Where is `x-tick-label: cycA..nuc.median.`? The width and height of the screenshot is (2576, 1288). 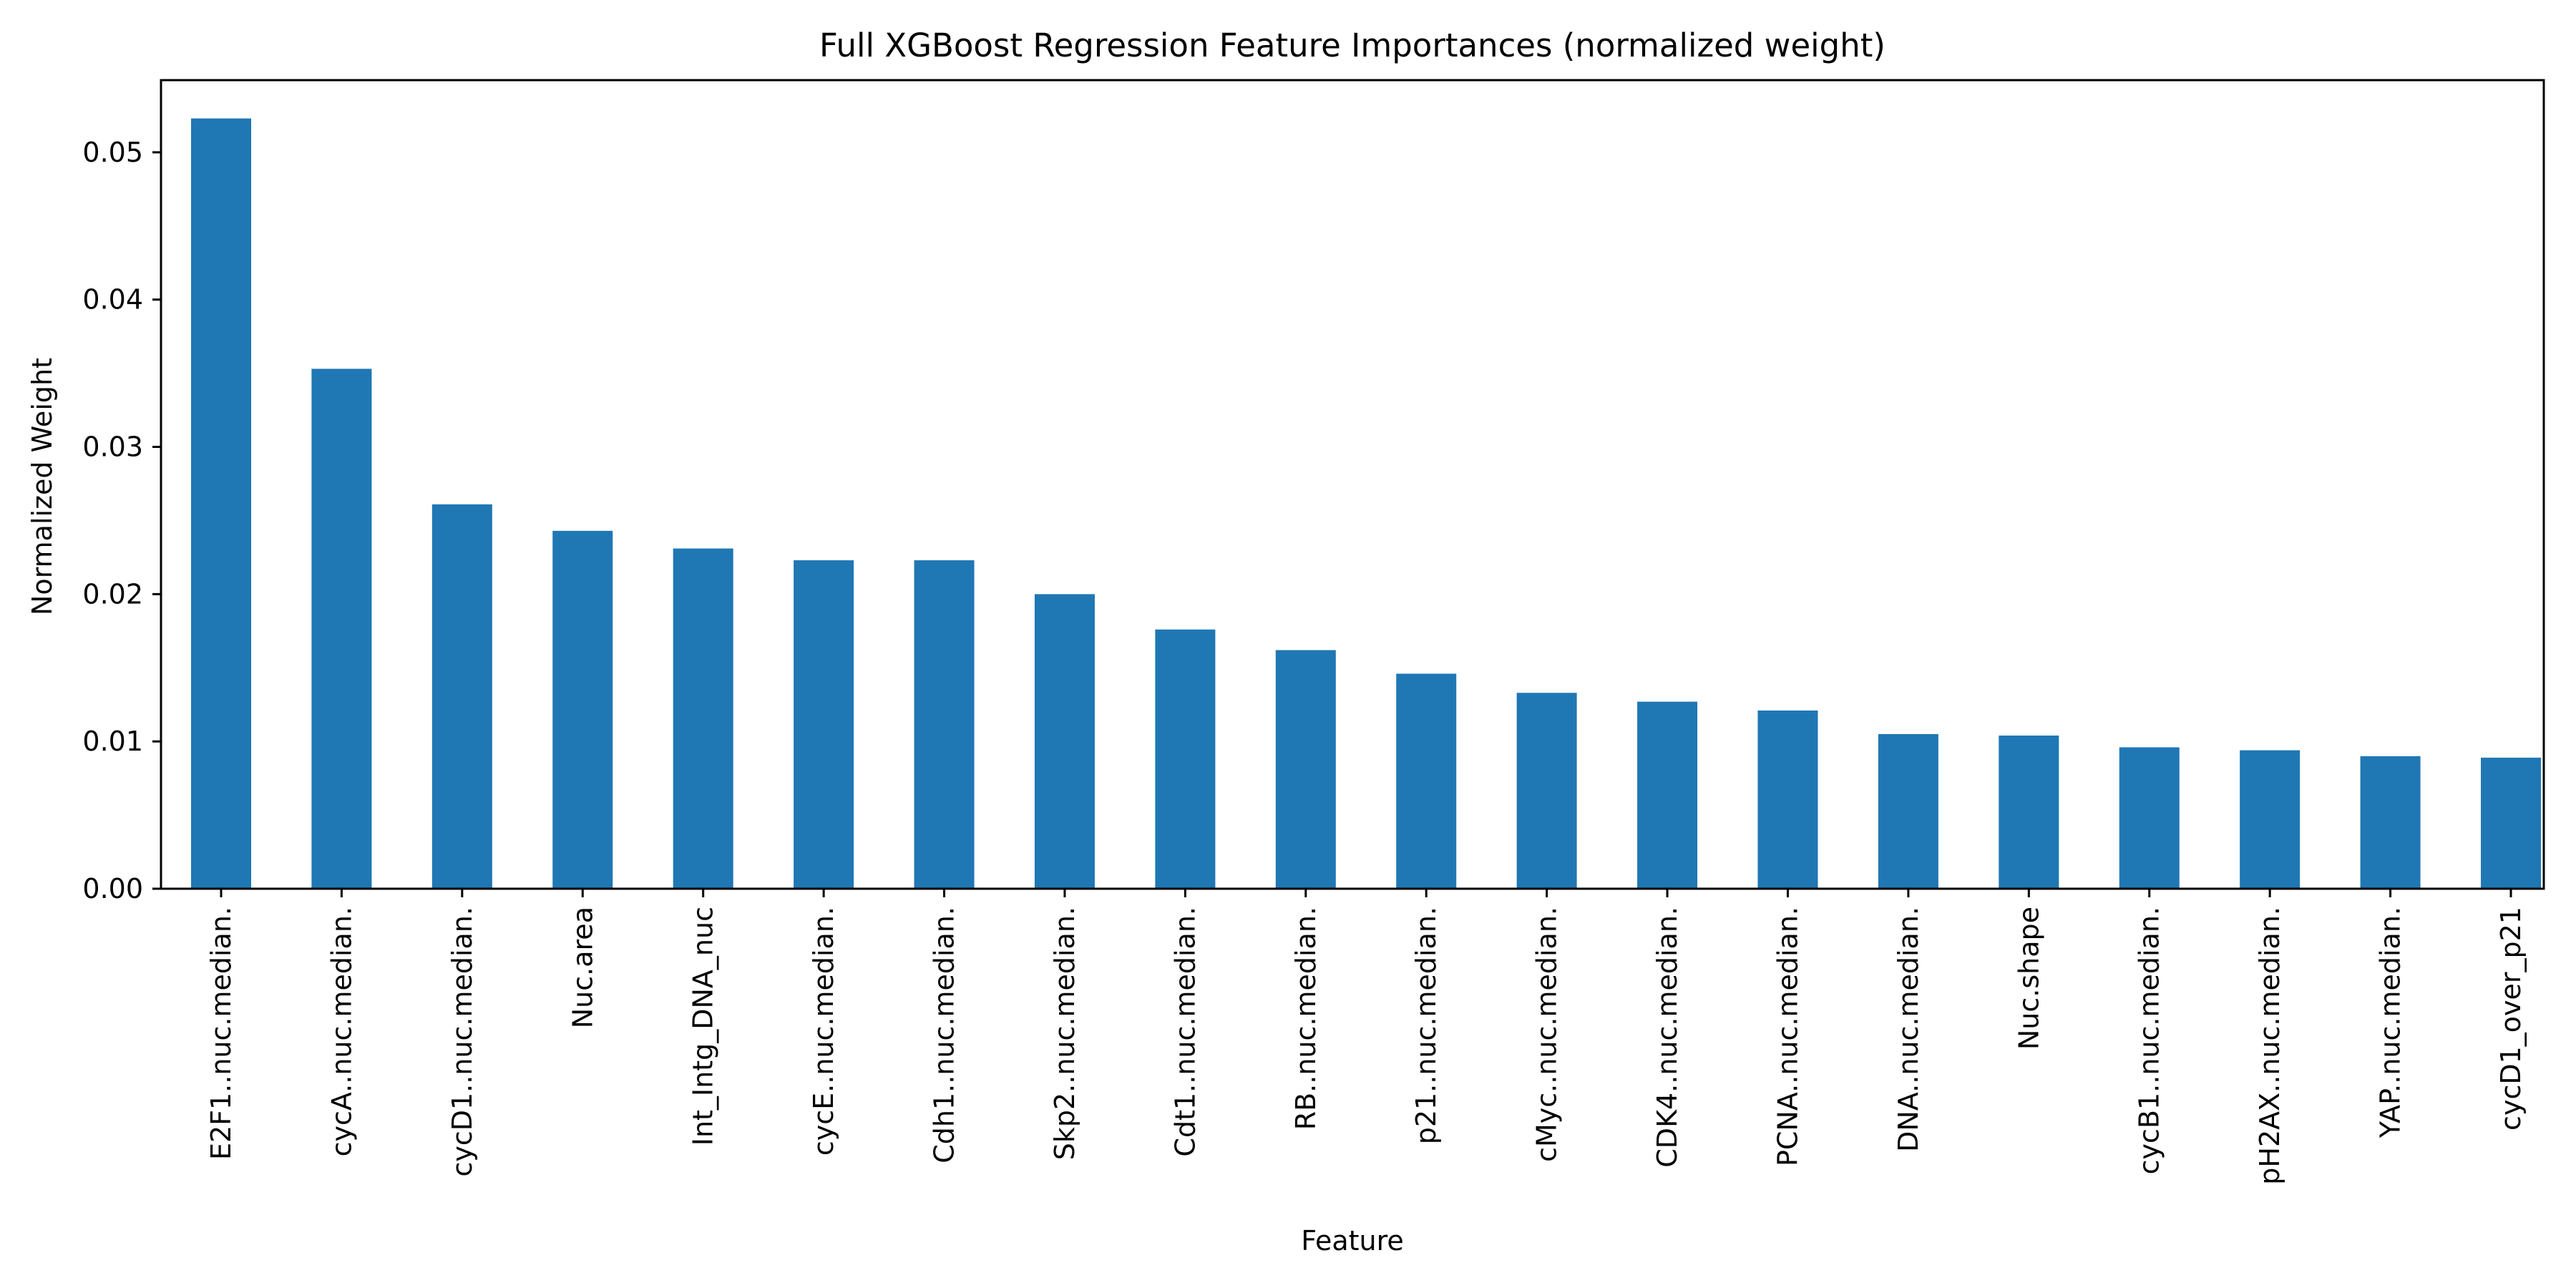 x-tick-label: cycA..nuc.median. is located at coordinates (341, 1031).